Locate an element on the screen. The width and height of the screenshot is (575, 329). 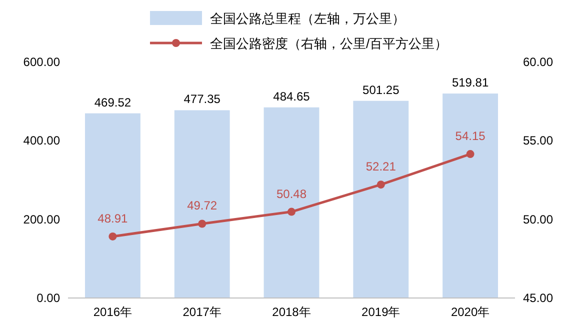
y2-tick-label: 55.00 is located at coordinates (538, 141).